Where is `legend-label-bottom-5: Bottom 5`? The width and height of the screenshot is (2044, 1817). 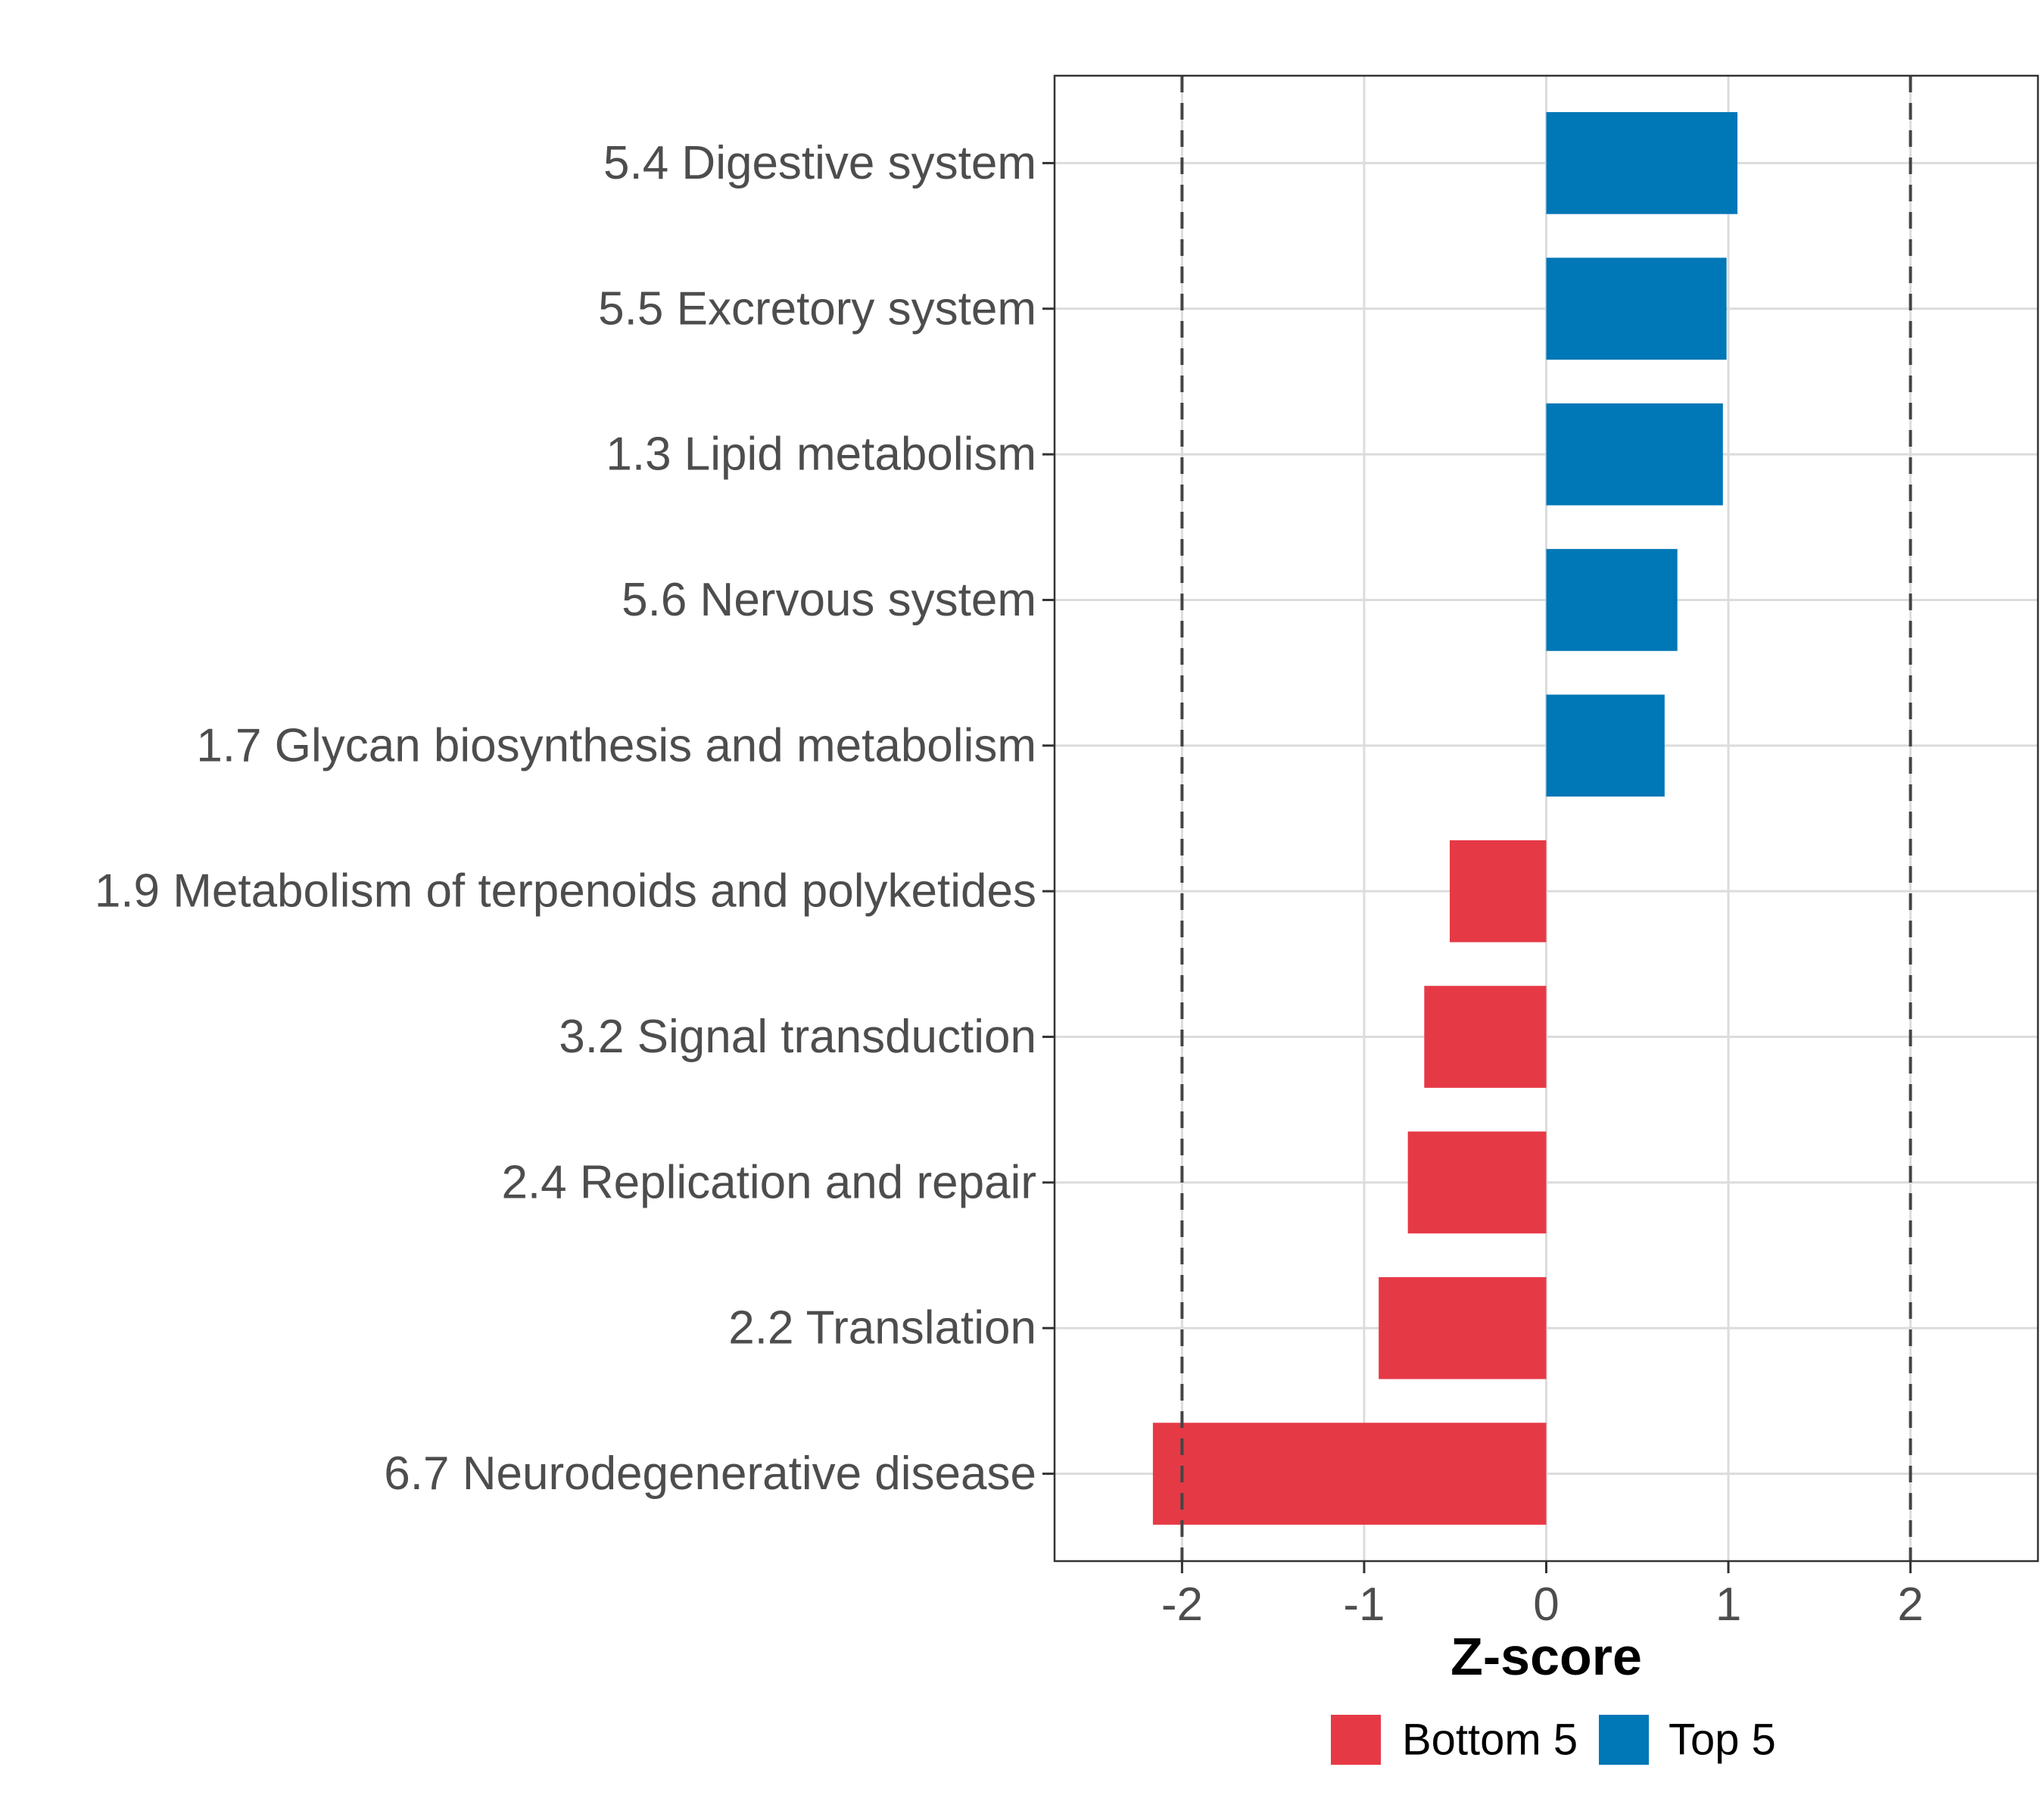 legend-label-bottom-5: Bottom 5 is located at coordinates (1490, 1740).